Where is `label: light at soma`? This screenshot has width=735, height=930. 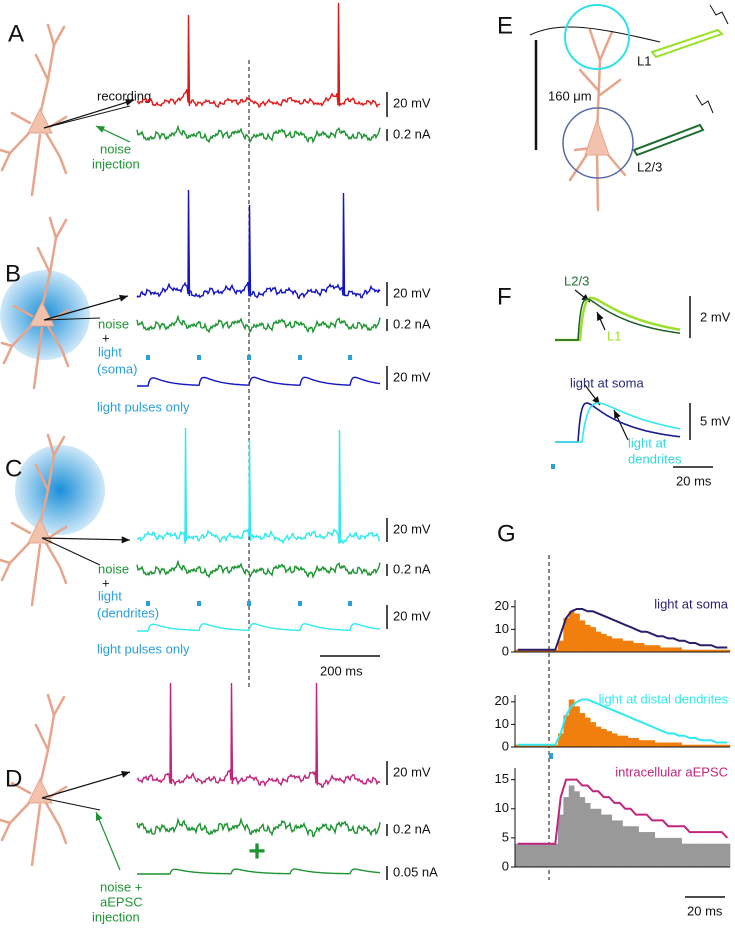 label: light at soma is located at coordinates (607, 382).